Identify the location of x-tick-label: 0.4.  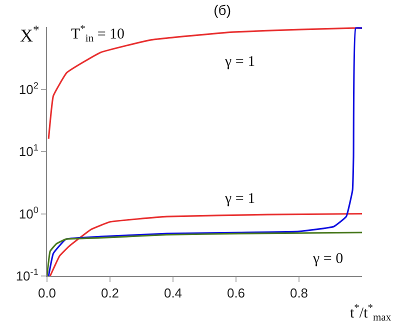
(173, 293).